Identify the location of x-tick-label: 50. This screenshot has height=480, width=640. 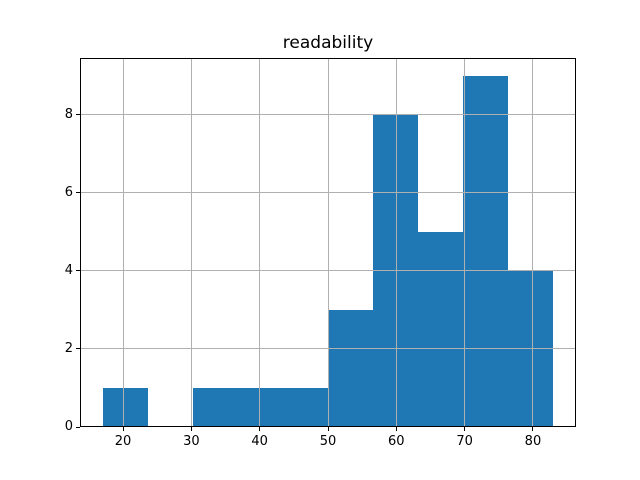
(328, 441).